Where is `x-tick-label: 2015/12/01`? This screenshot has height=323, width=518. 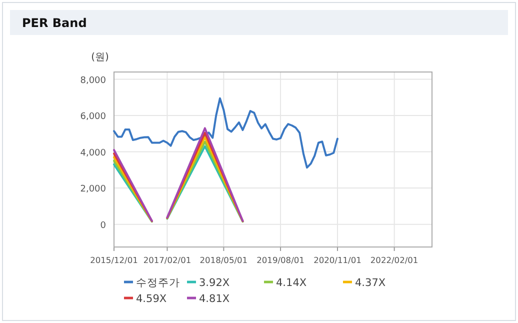 x-tick-label: 2015/12/01 is located at coordinates (114, 260).